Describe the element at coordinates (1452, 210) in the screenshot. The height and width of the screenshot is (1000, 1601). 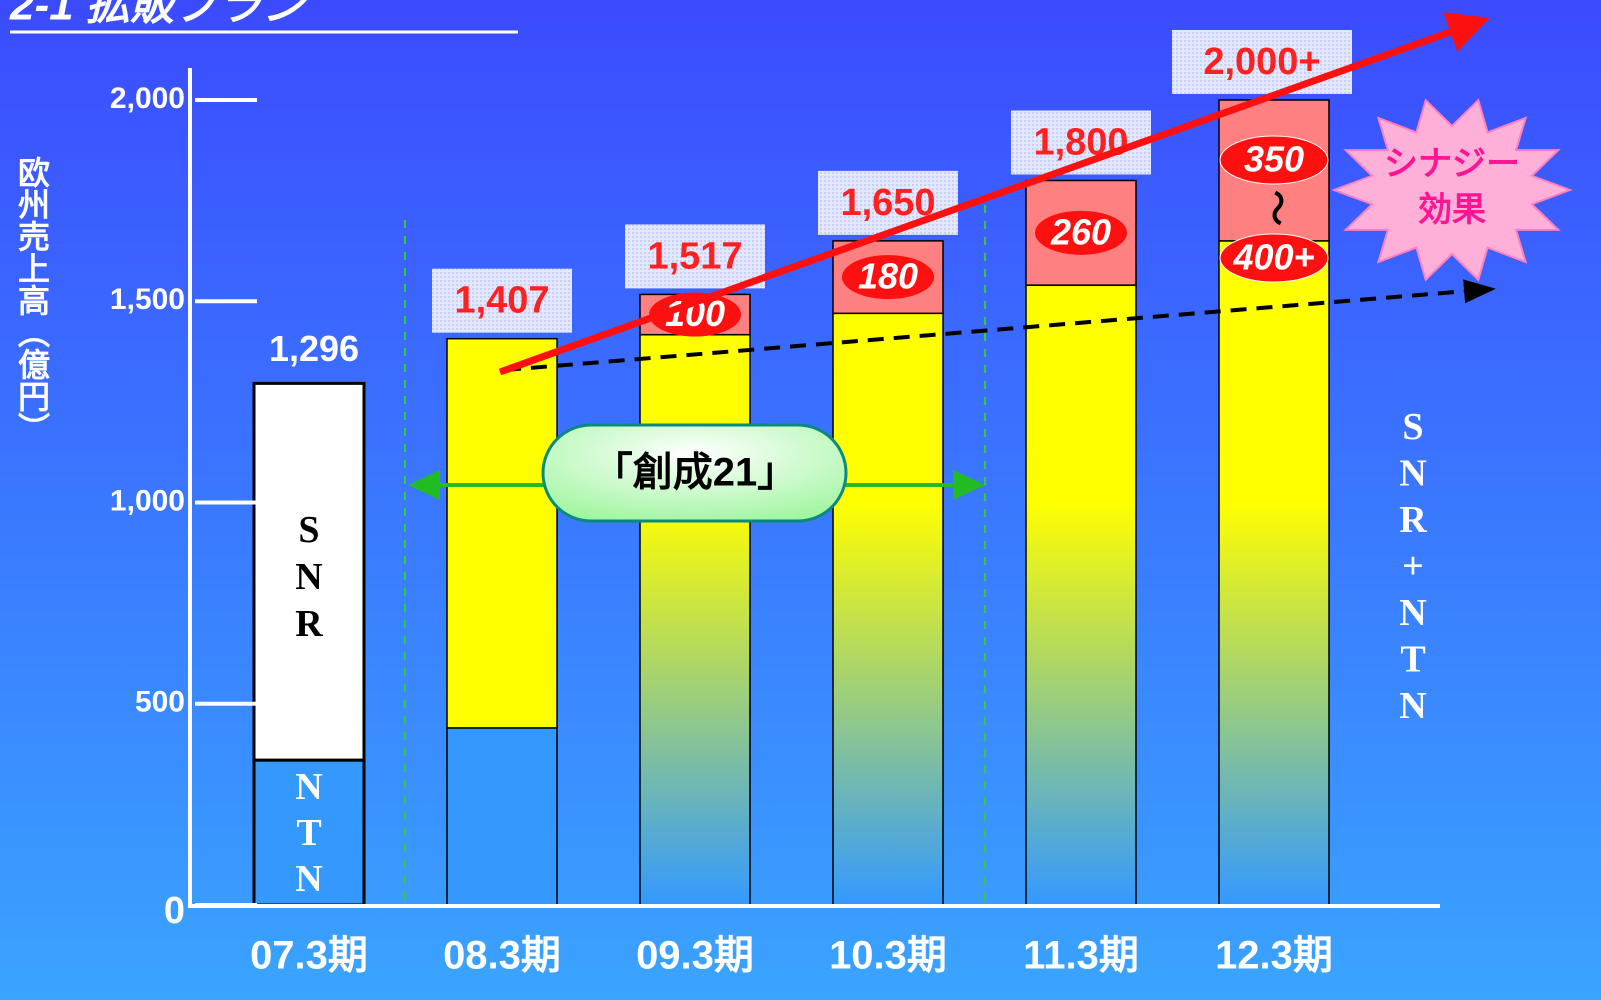
I see `synergy-title: 効果` at that location.